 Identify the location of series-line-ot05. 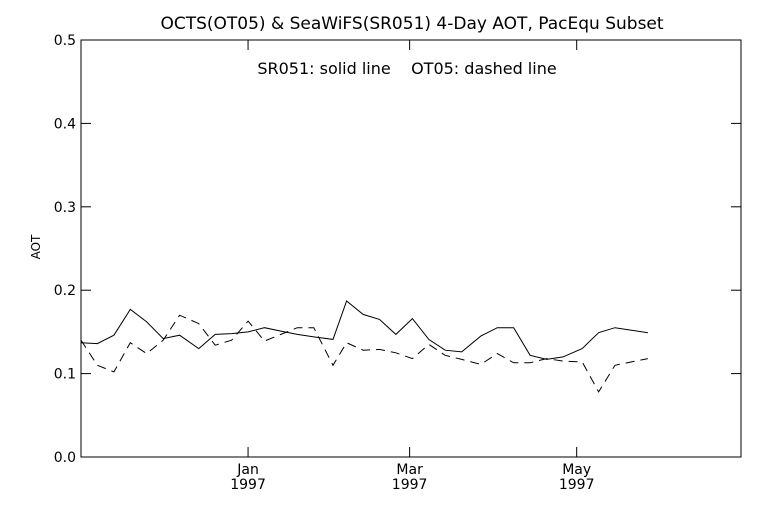
(364, 353).